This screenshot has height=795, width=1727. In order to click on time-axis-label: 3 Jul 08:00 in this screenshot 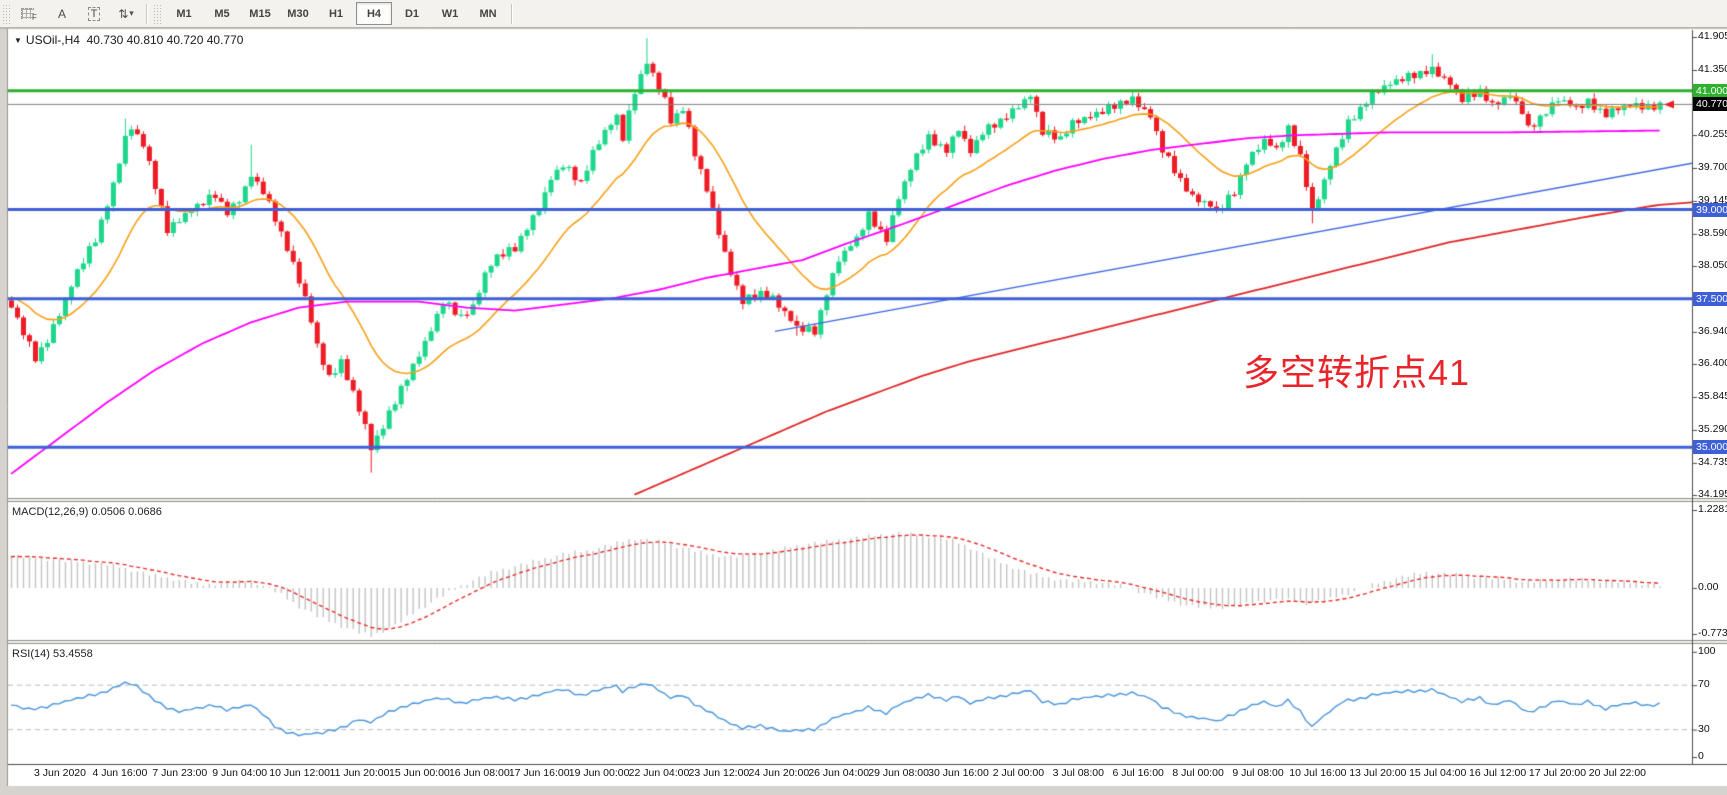, I will do `click(1078, 773)`.